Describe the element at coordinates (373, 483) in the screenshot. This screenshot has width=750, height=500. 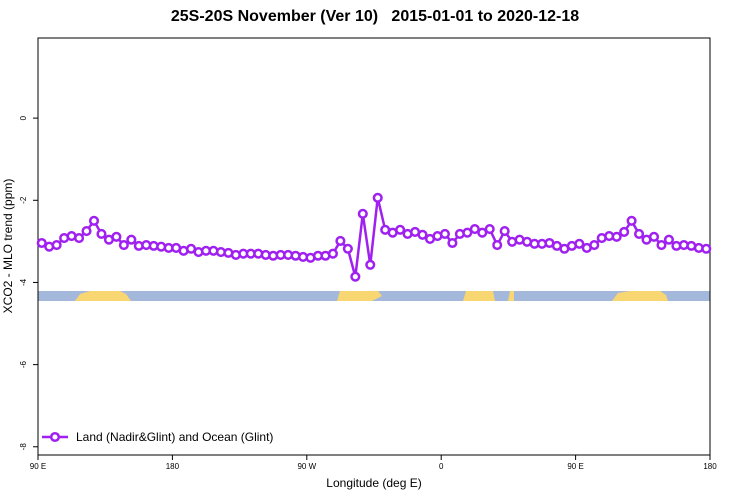
I see `x-axis-label: Longitude (deg E)` at that location.